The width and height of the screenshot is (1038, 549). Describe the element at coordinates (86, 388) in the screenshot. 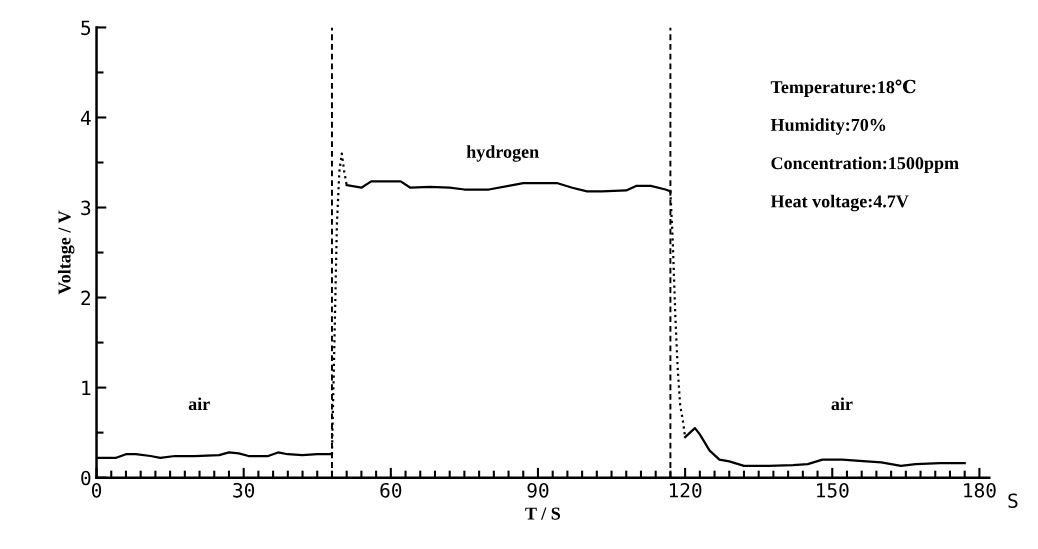

I see `y-tick-label: 1` at that location.